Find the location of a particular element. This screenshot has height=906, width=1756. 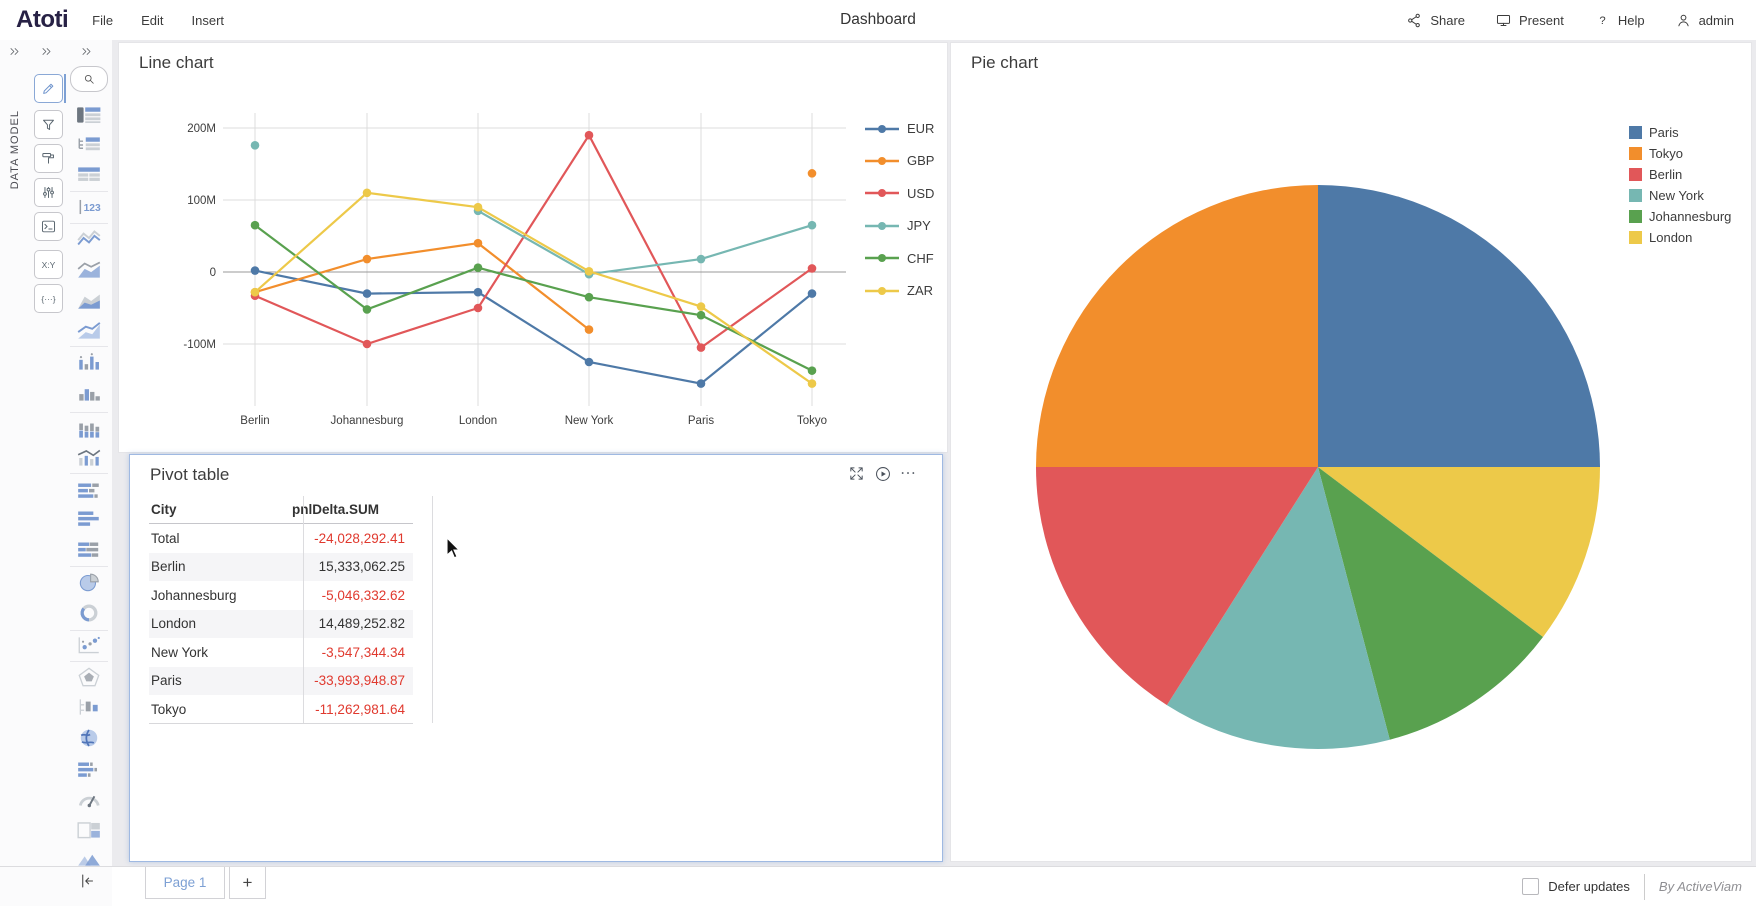

pivot-cell-value: -3,547,344.34 is located at coordinates (363, 652).